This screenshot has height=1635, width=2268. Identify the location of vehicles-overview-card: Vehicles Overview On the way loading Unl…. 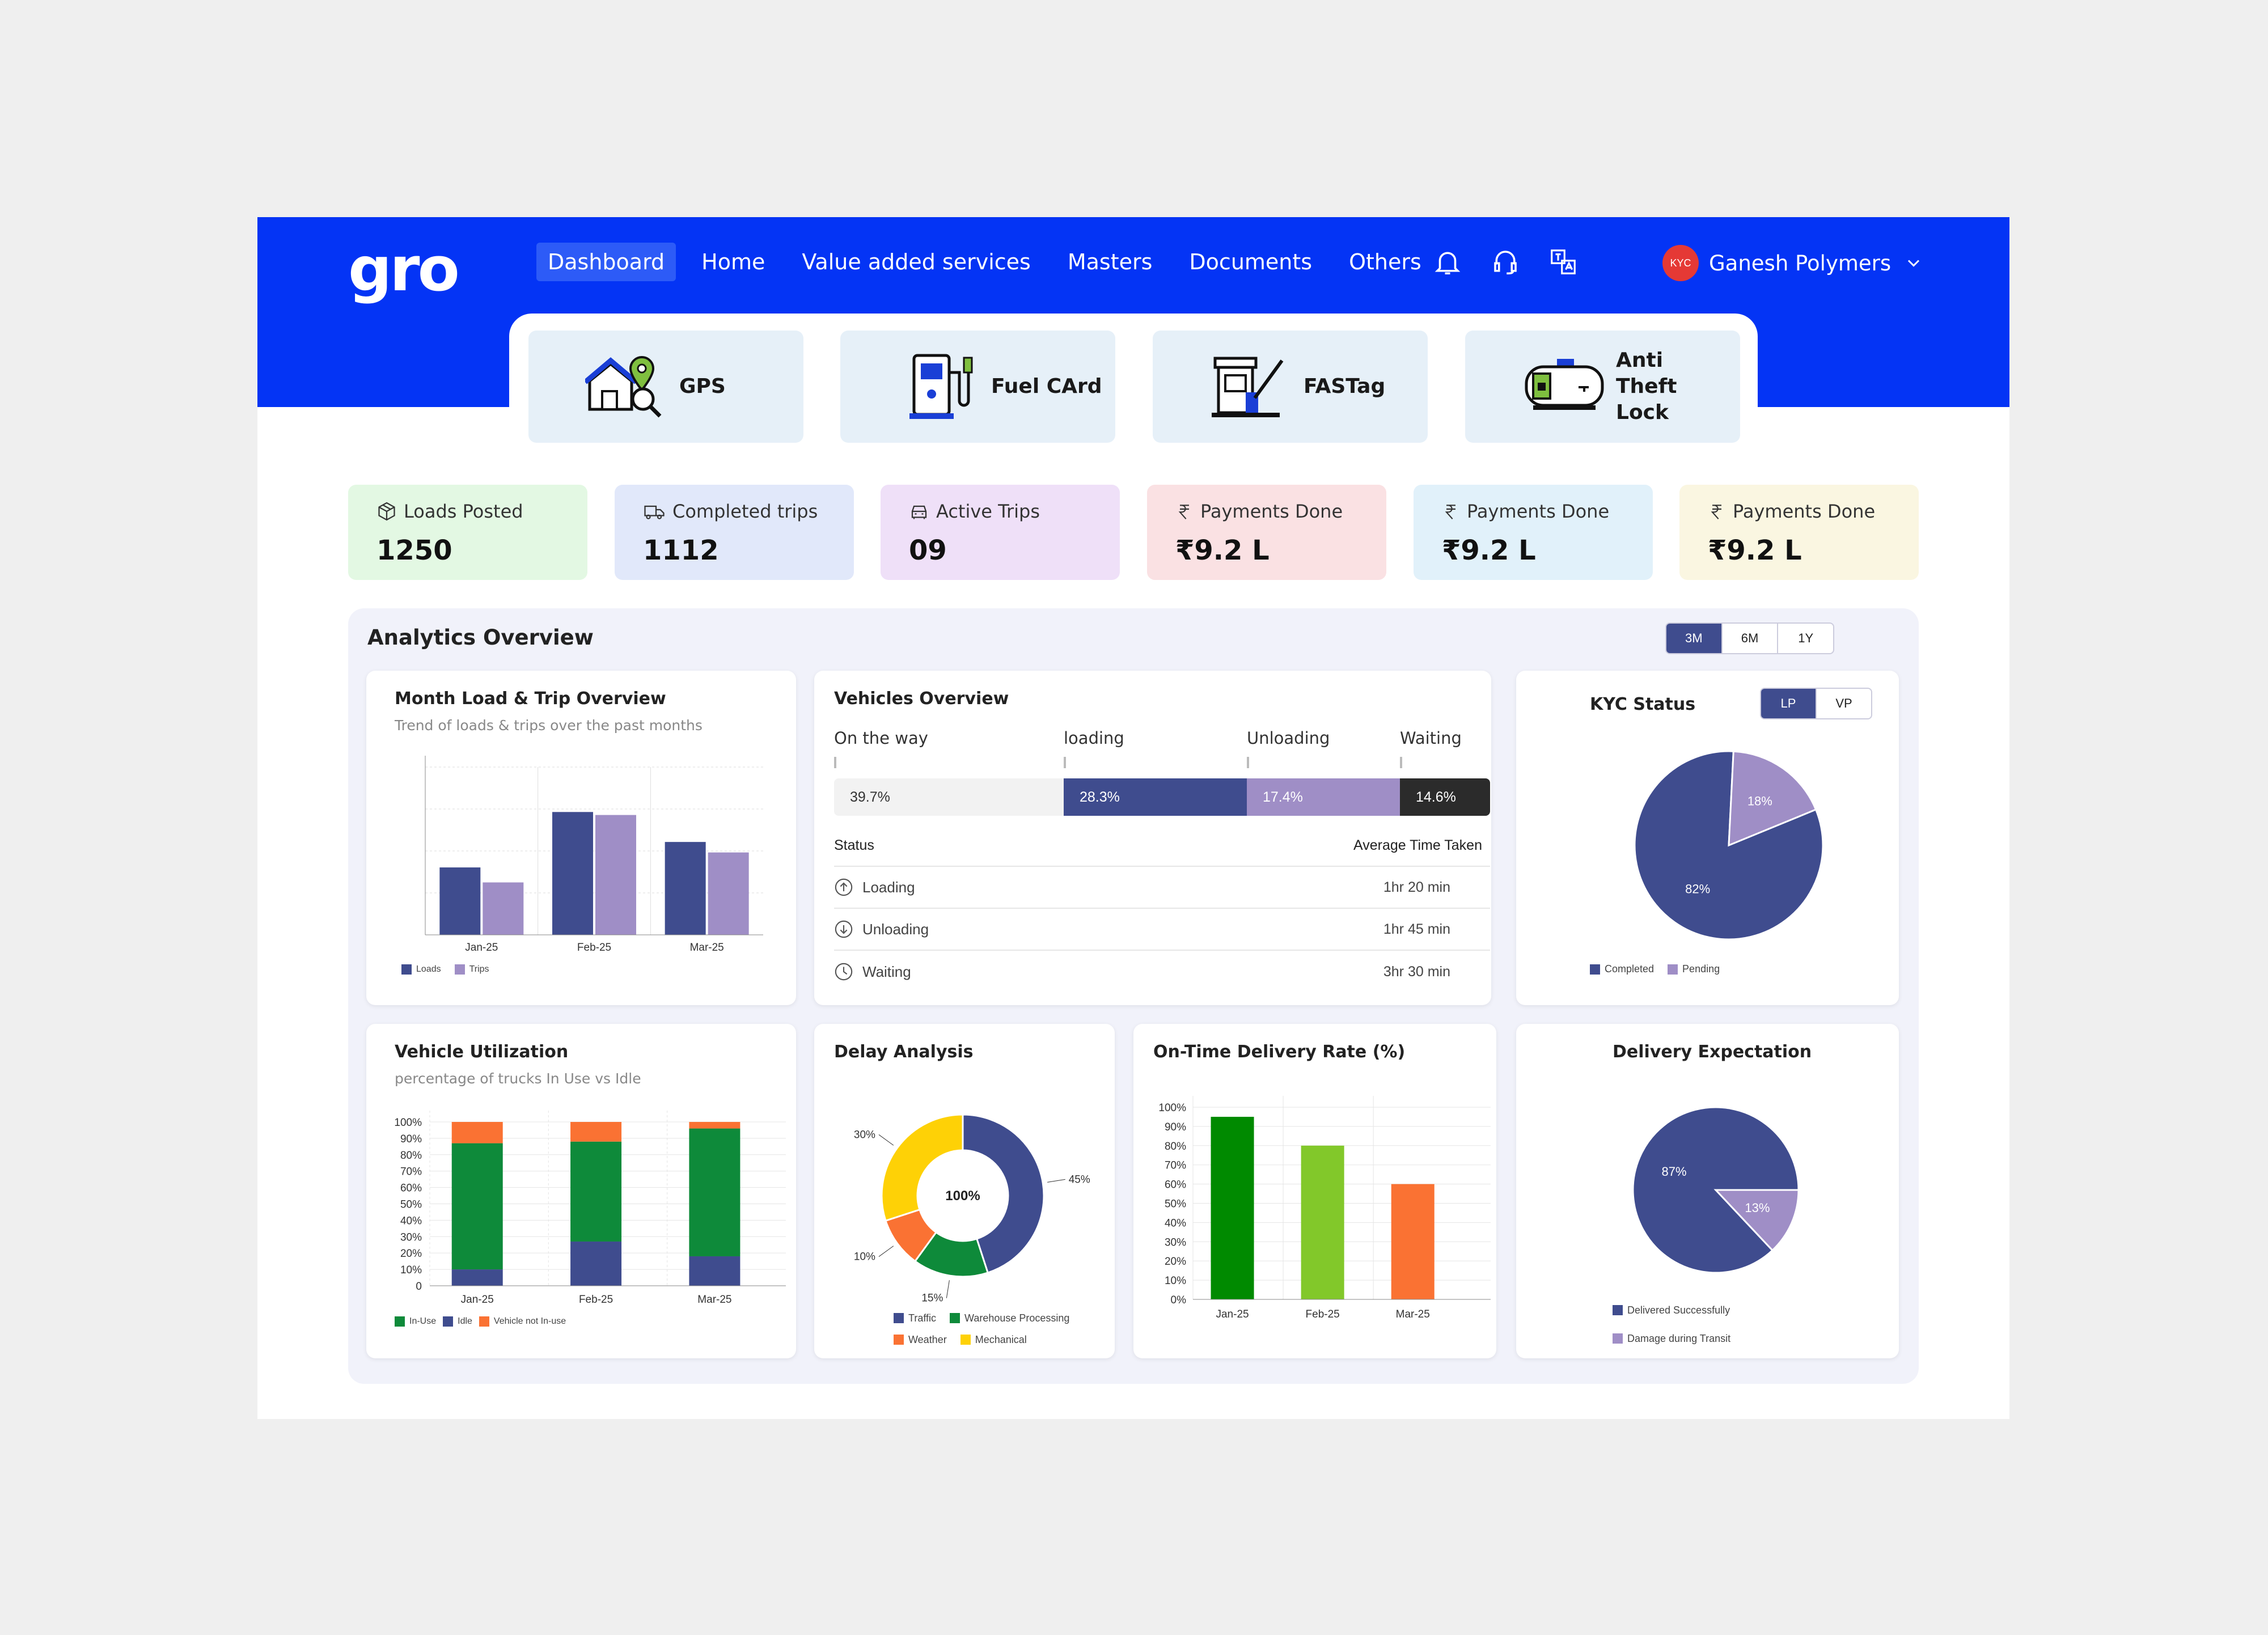
(1152, 838).